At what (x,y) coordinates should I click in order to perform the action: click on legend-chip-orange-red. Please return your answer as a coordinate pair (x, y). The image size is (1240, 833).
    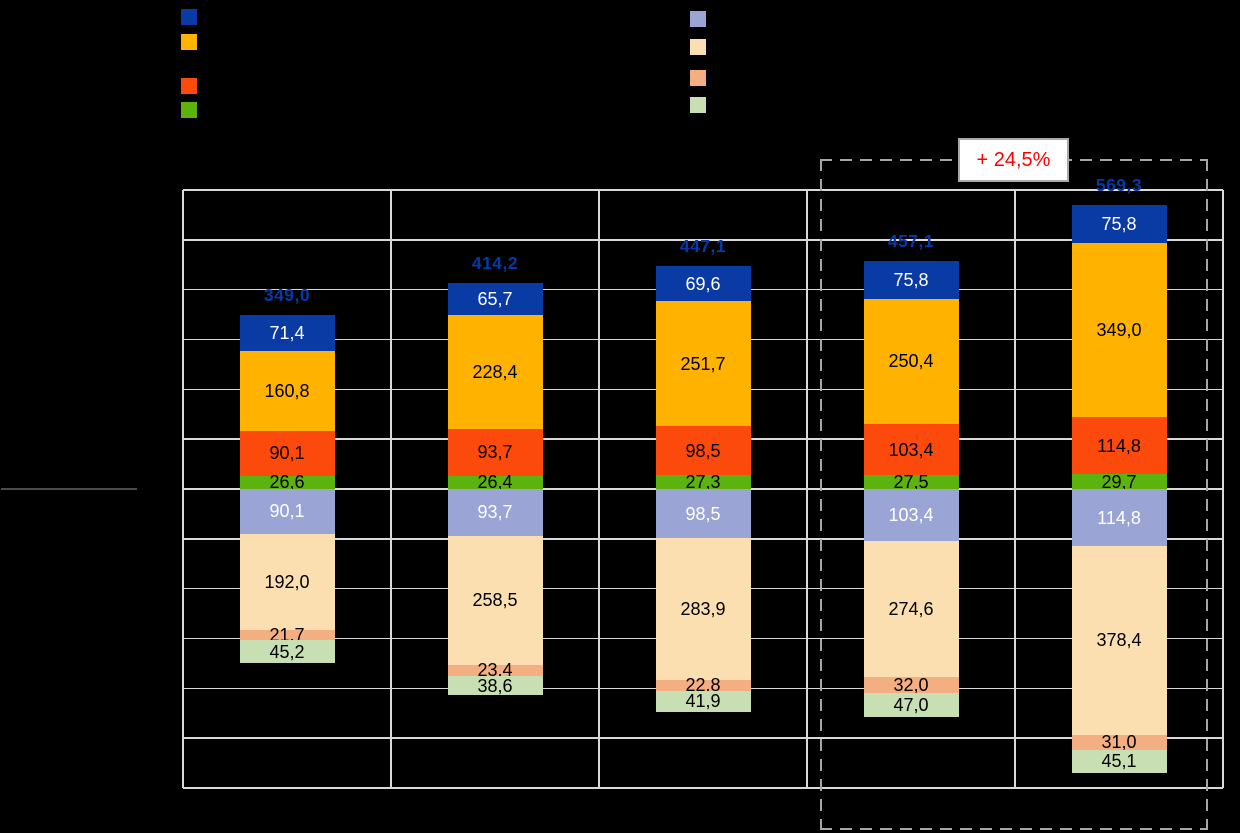
    Looking at the image, I should click on (189, 86).